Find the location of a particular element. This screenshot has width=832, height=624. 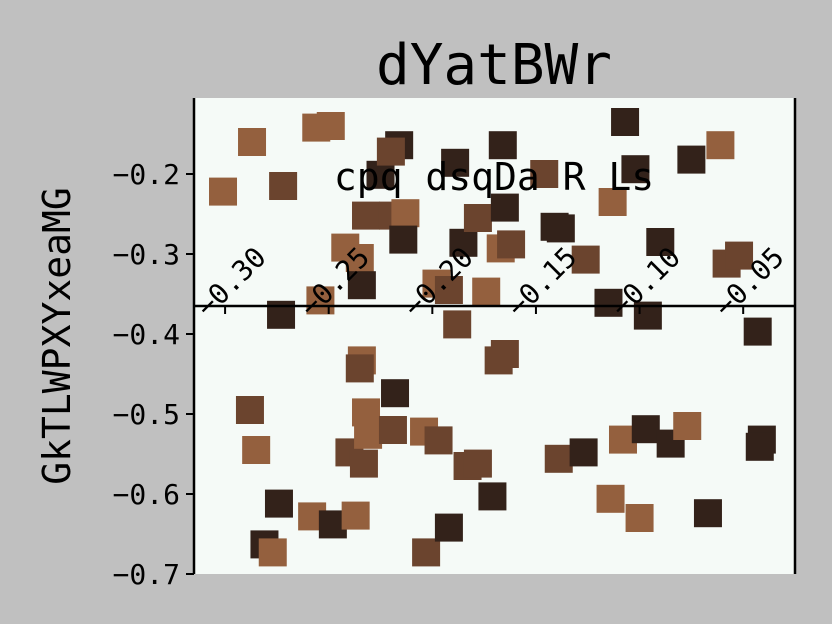

x-axis-label: cpq dsqDa R Ls is located at coordinates (494, 177).